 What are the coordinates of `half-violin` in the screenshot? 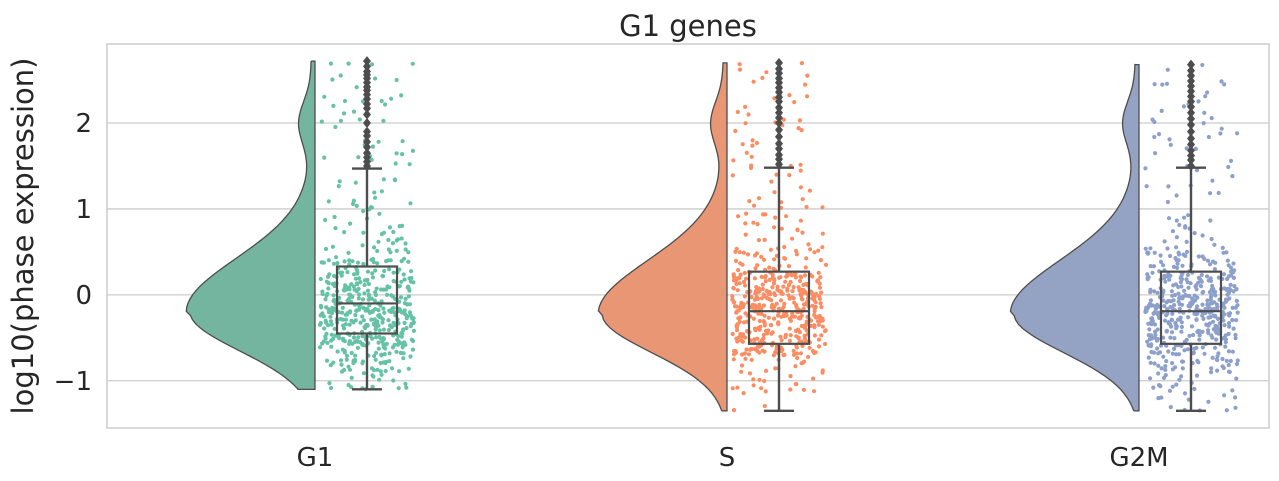 It's located at (662, 237).